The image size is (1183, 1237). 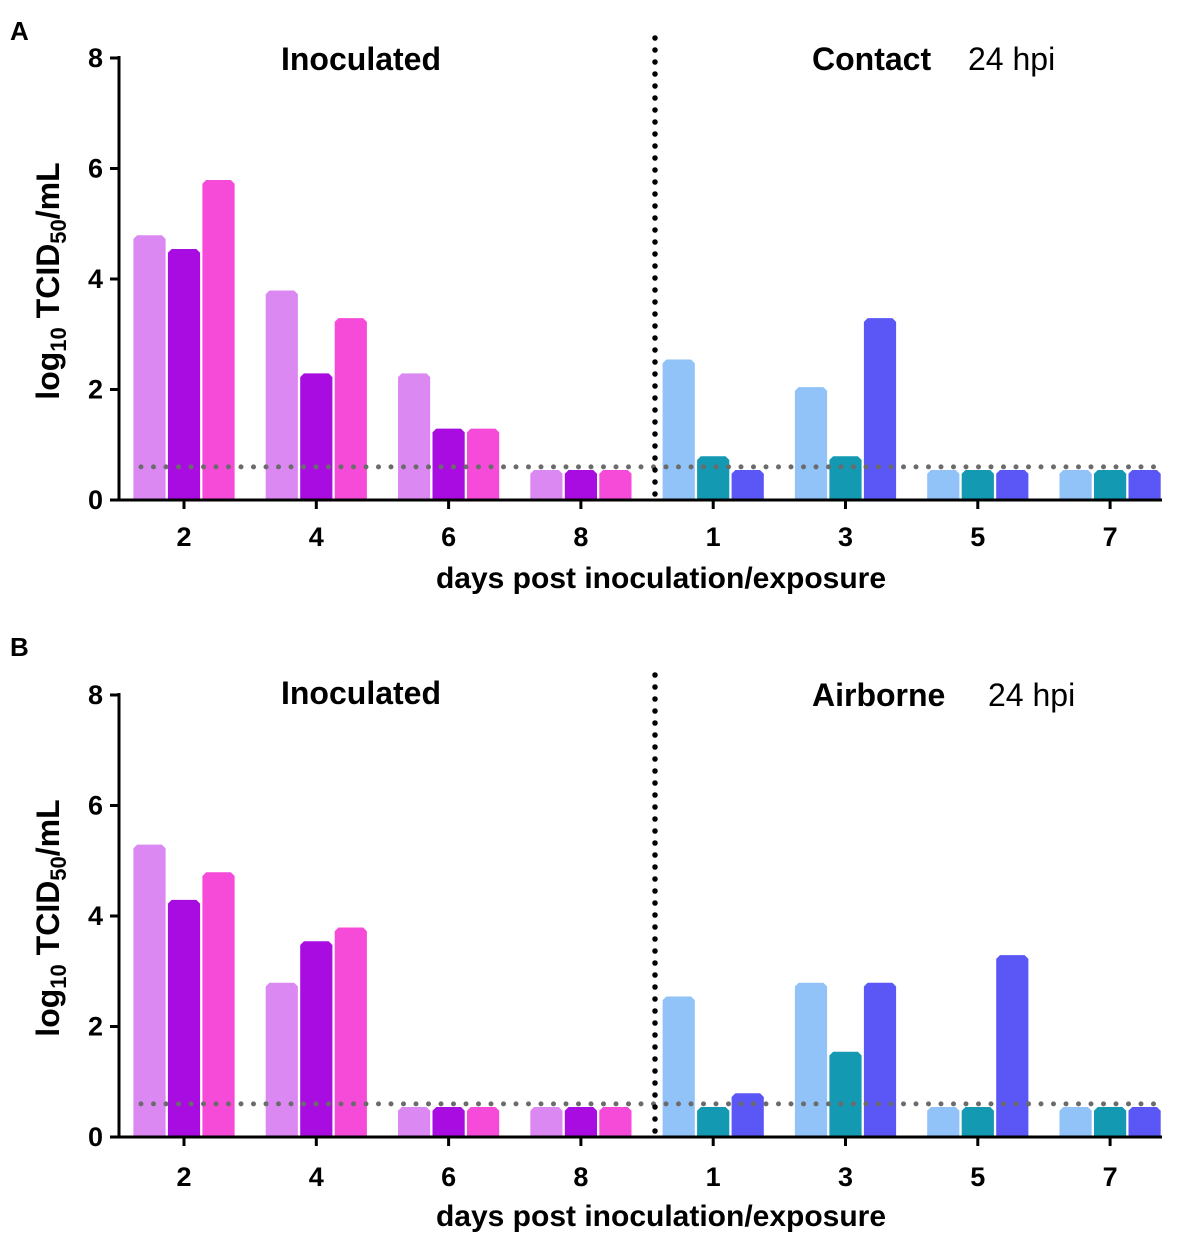 I want to click on y-tick-label-b-8: 8, so click(x=95, y=695).